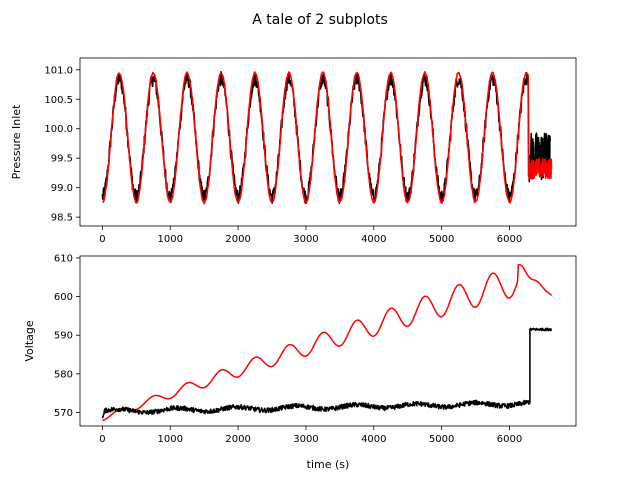 This screenshot has width=640, height=480. I want to click on voltage-xlabel: time (s), so click(328, 464).